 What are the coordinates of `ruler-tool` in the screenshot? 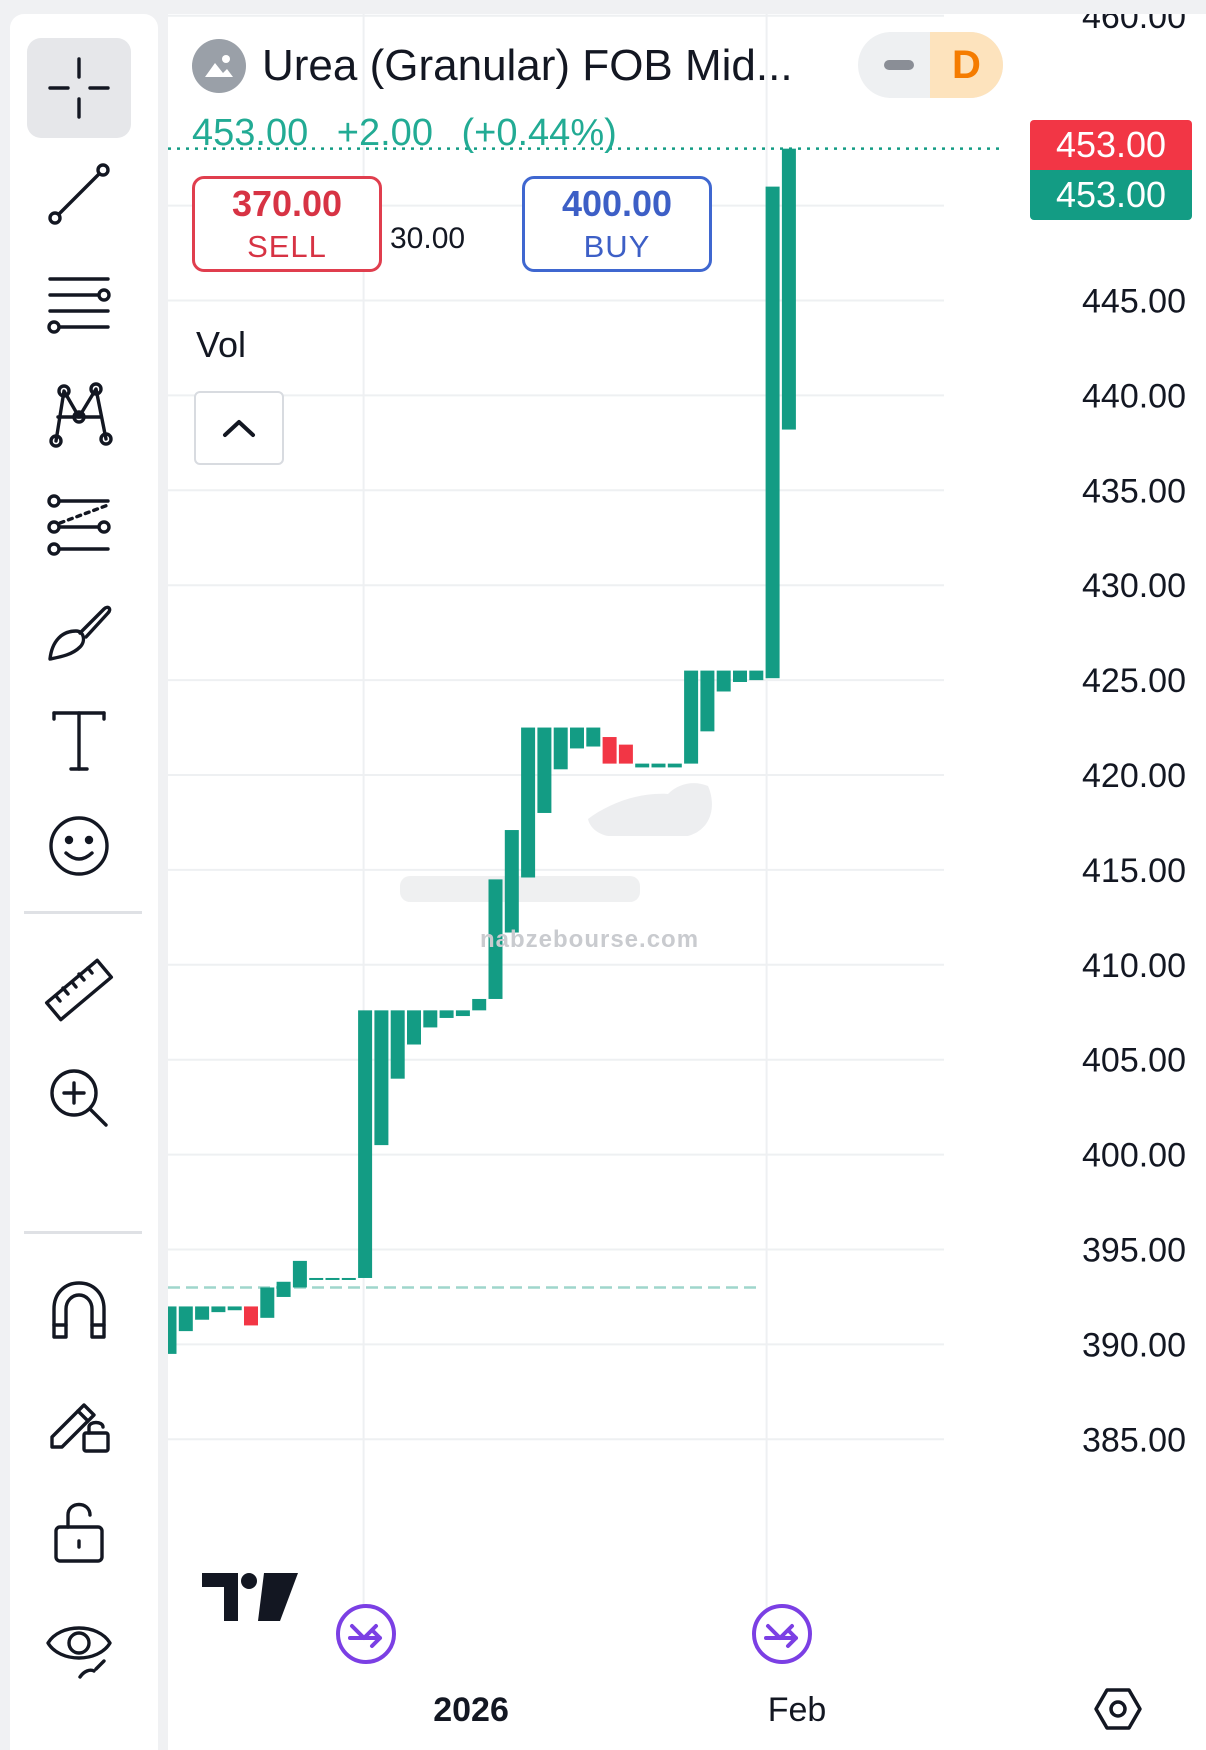 It's located at (79, 990).